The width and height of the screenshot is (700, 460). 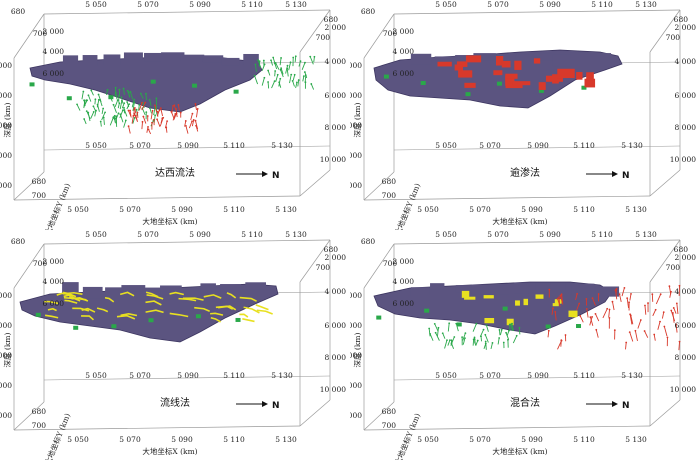 What do you see at coordinates (282, 145) in the screenshot?
I see `mid-x-tick: 5 130` at bounding box center [282, 145].